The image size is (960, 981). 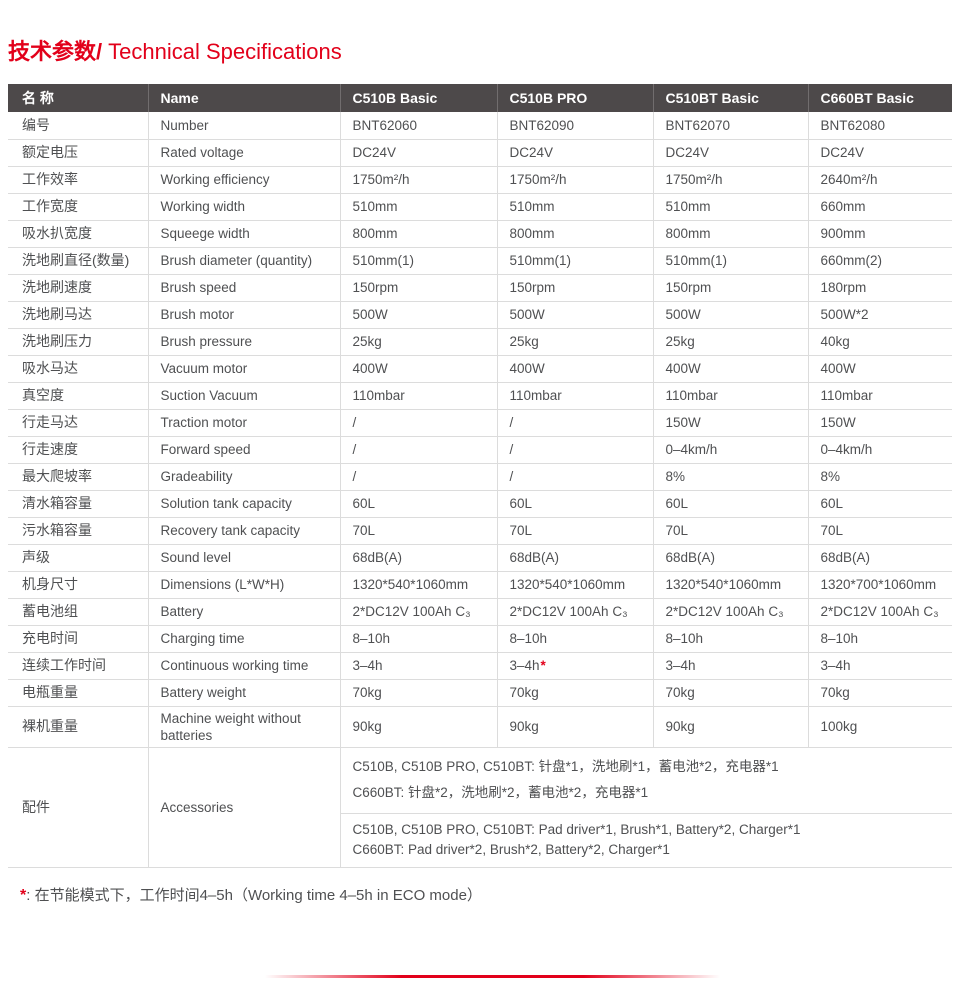 I want to click on spec-value-cell: 2640m²/h, so click(x=879, y=180).